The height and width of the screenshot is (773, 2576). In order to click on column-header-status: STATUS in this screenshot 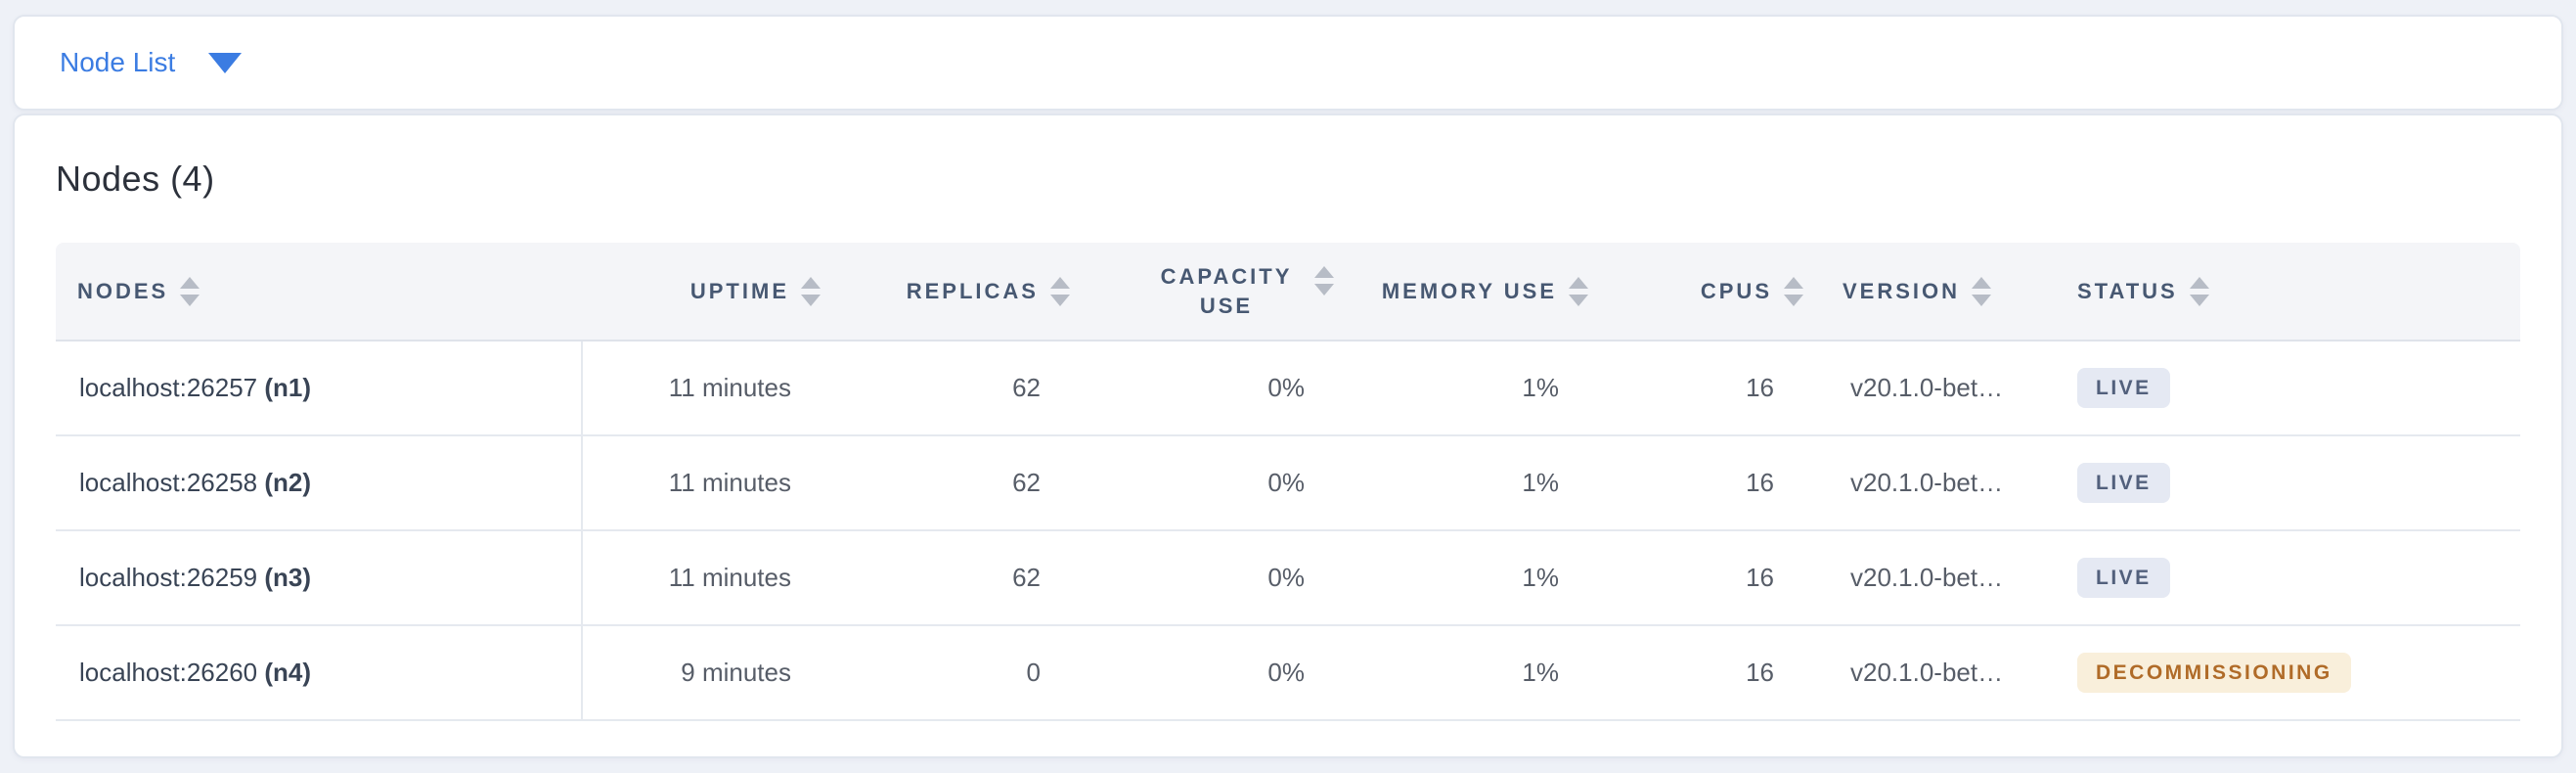, I will do `click(2283, 292)`.